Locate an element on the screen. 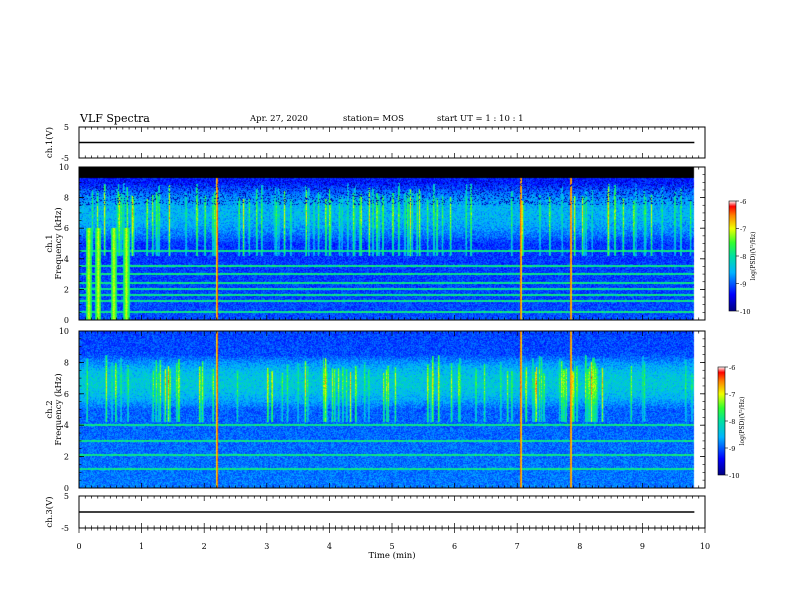 Image resolution: width=792 pixels, height=612 pixels. x-axis-label: Time (min) is located at coordinates (391, 555).